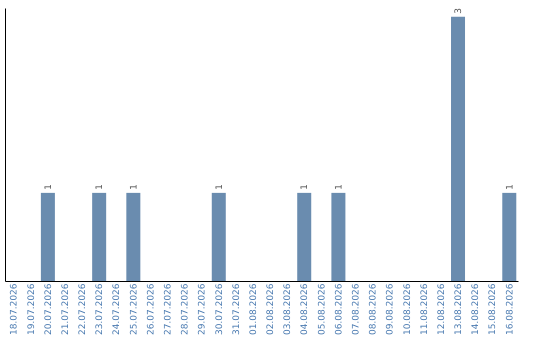  What do you see at coordinates (203, 309) in the screenshot?
I see `x-tick-label: 29.07.2026` at bounding box center [203, 309].